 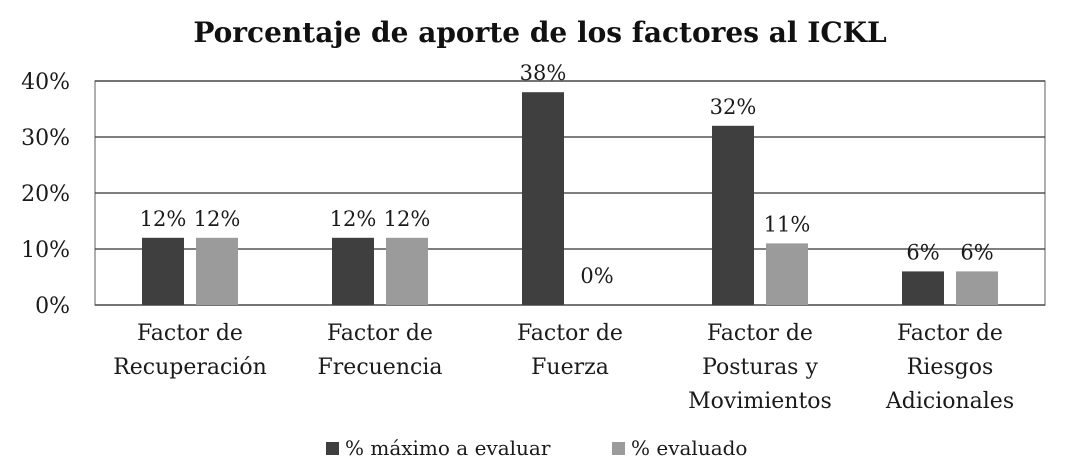 I want to click on category-label: Factor de Posturas y Movimientos, so click(x=760, y=367).